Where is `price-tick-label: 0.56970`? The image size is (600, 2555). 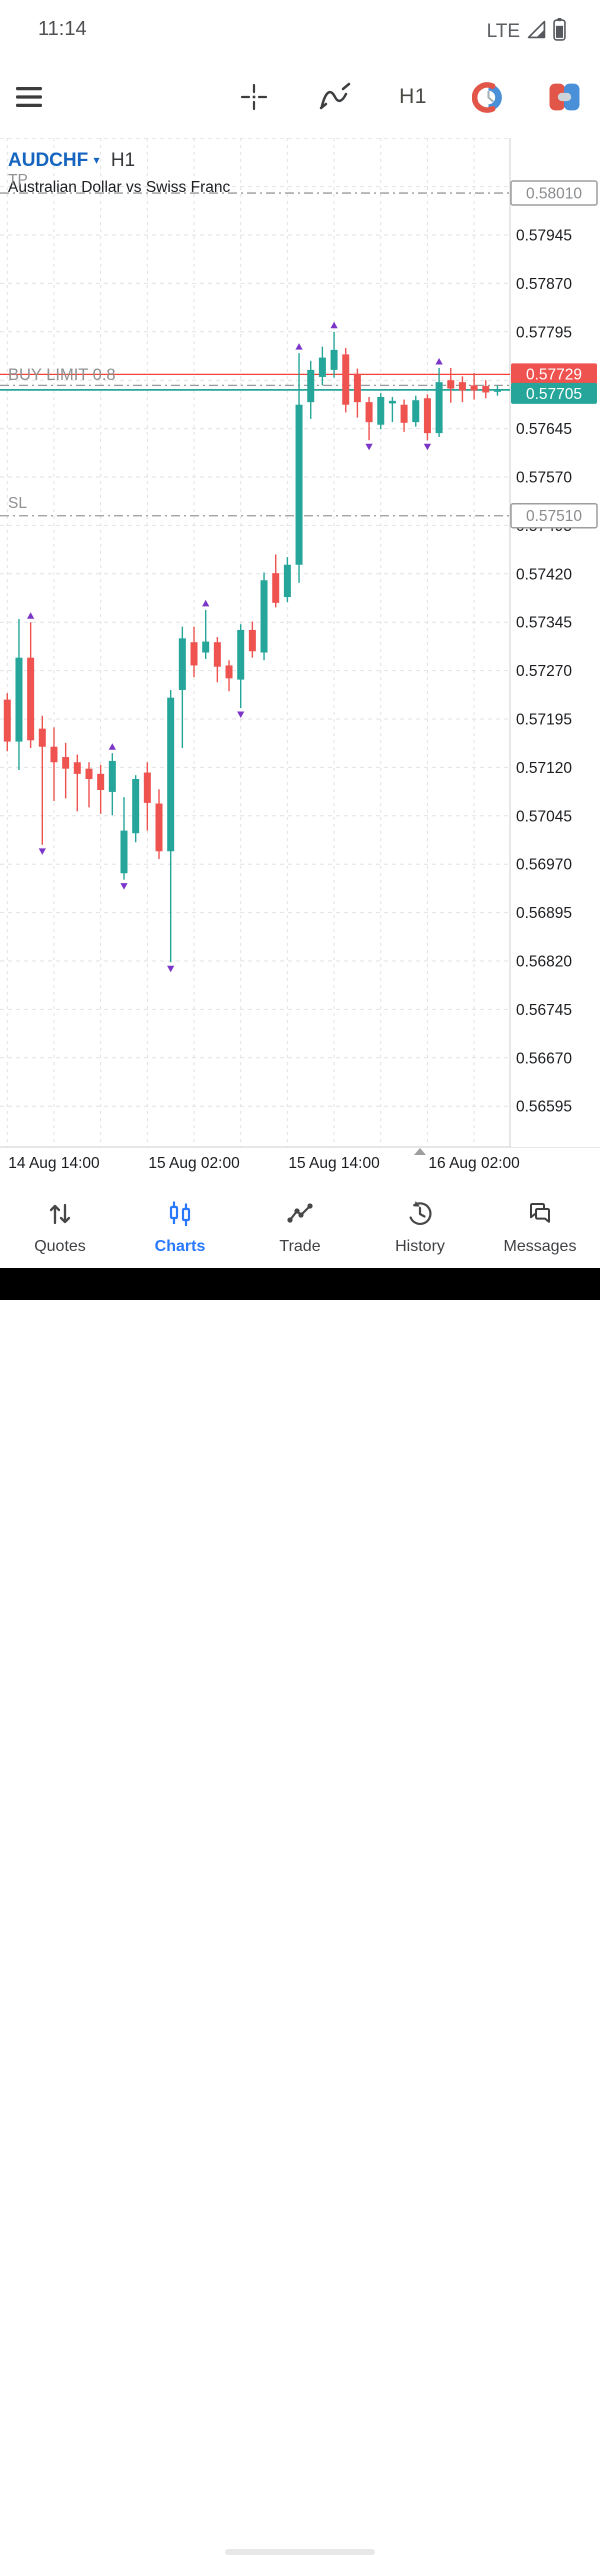 price-tick-label: 0.56970 is located at coordinates (544, 865).